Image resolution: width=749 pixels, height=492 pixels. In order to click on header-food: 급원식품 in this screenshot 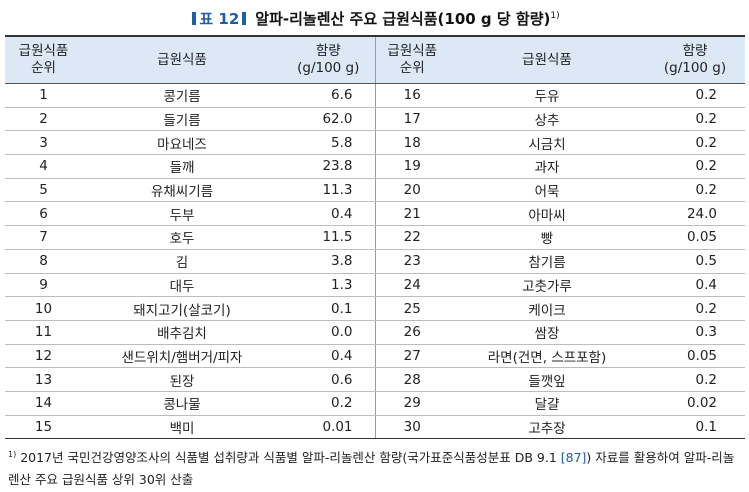, I will do `click(182, 59)`.